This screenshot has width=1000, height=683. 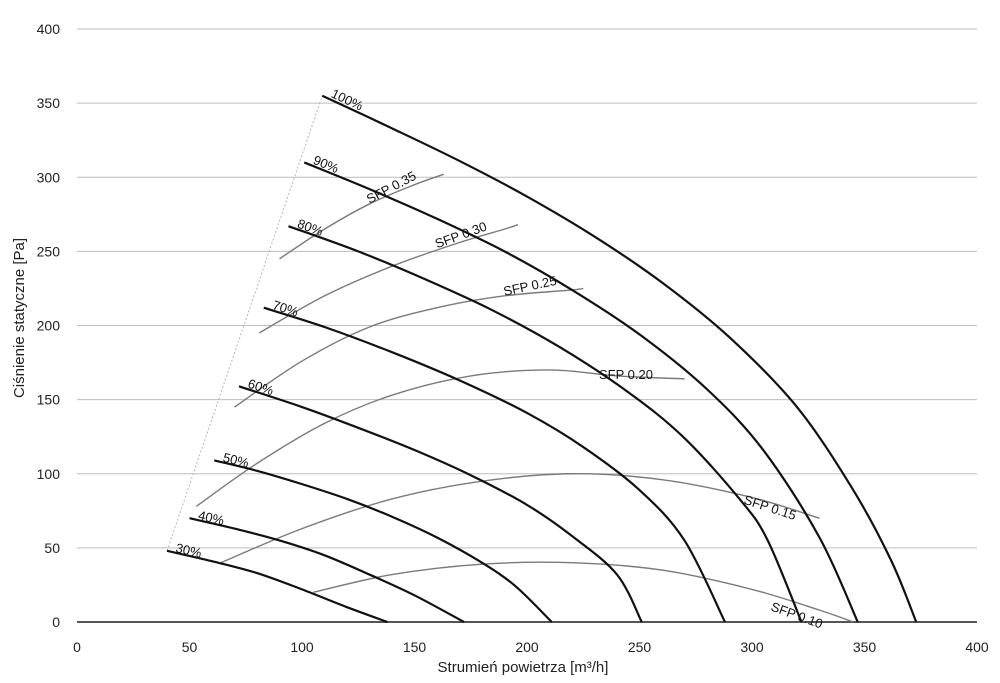 I want to click on x-tick-labels: 0 50 100 150 200 250 300 350 400, so click(x=531, y=647).